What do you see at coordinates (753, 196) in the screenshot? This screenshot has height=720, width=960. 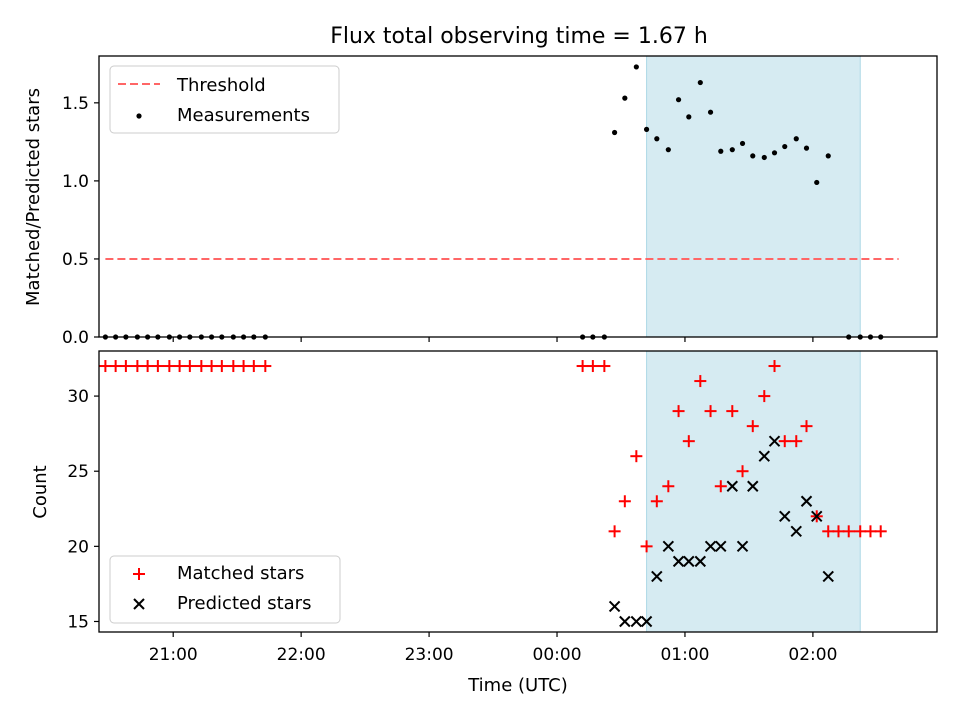 I see `top-observing-window-band` at bounding box center [753, 196].